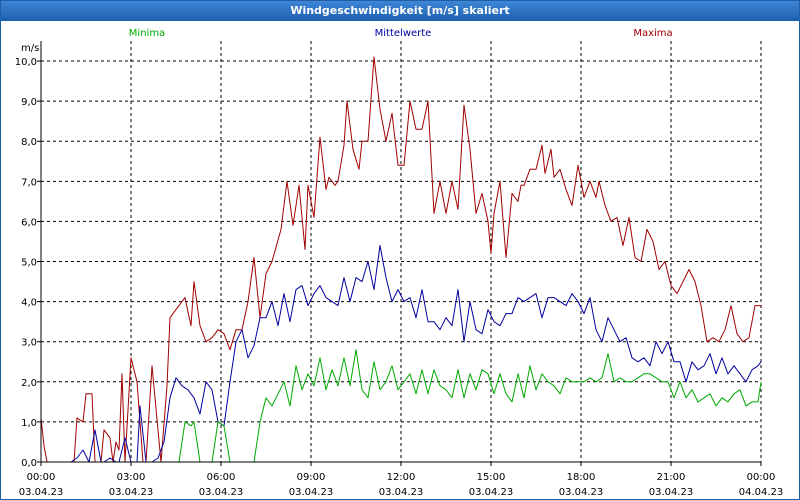  Describe the element at coordinates (311, 477) in the screenshot. I see `x-tick-time: 09:00` at that location.